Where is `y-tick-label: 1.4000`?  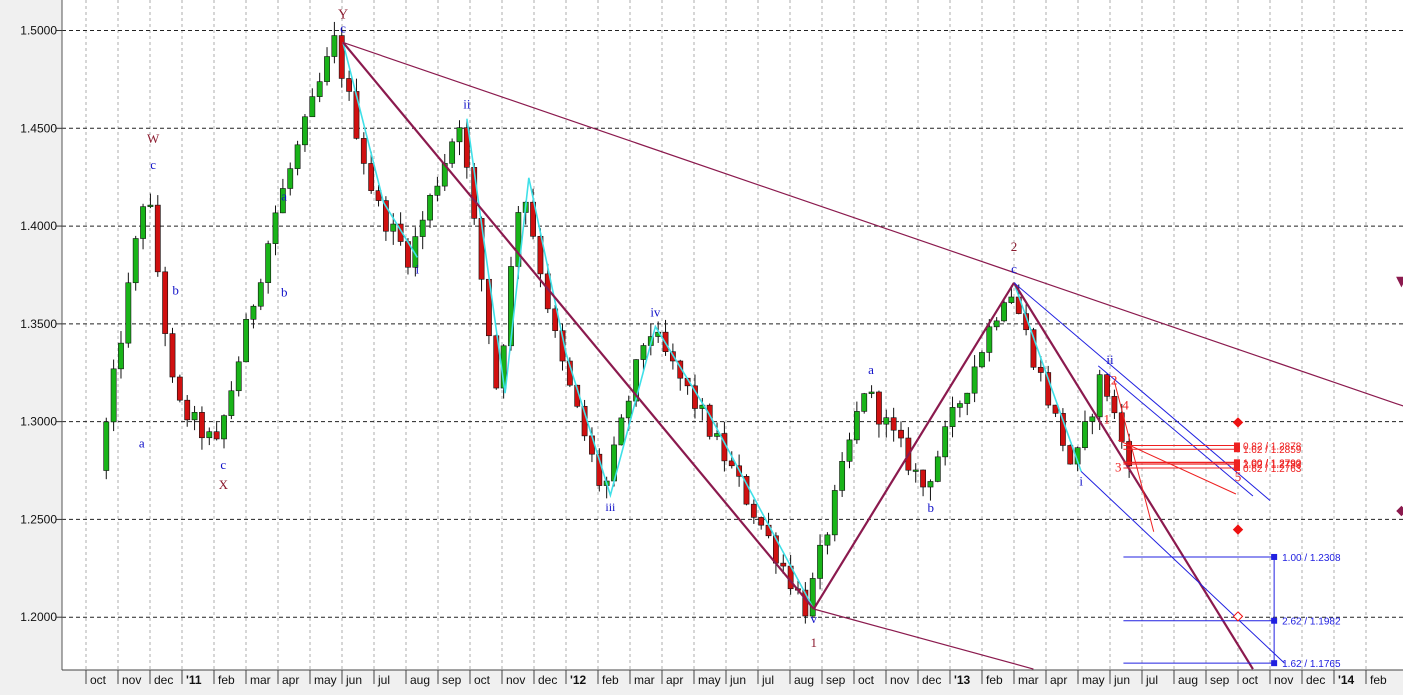 y-tick-label: 1.4000 is located at coordinates (38, 226).